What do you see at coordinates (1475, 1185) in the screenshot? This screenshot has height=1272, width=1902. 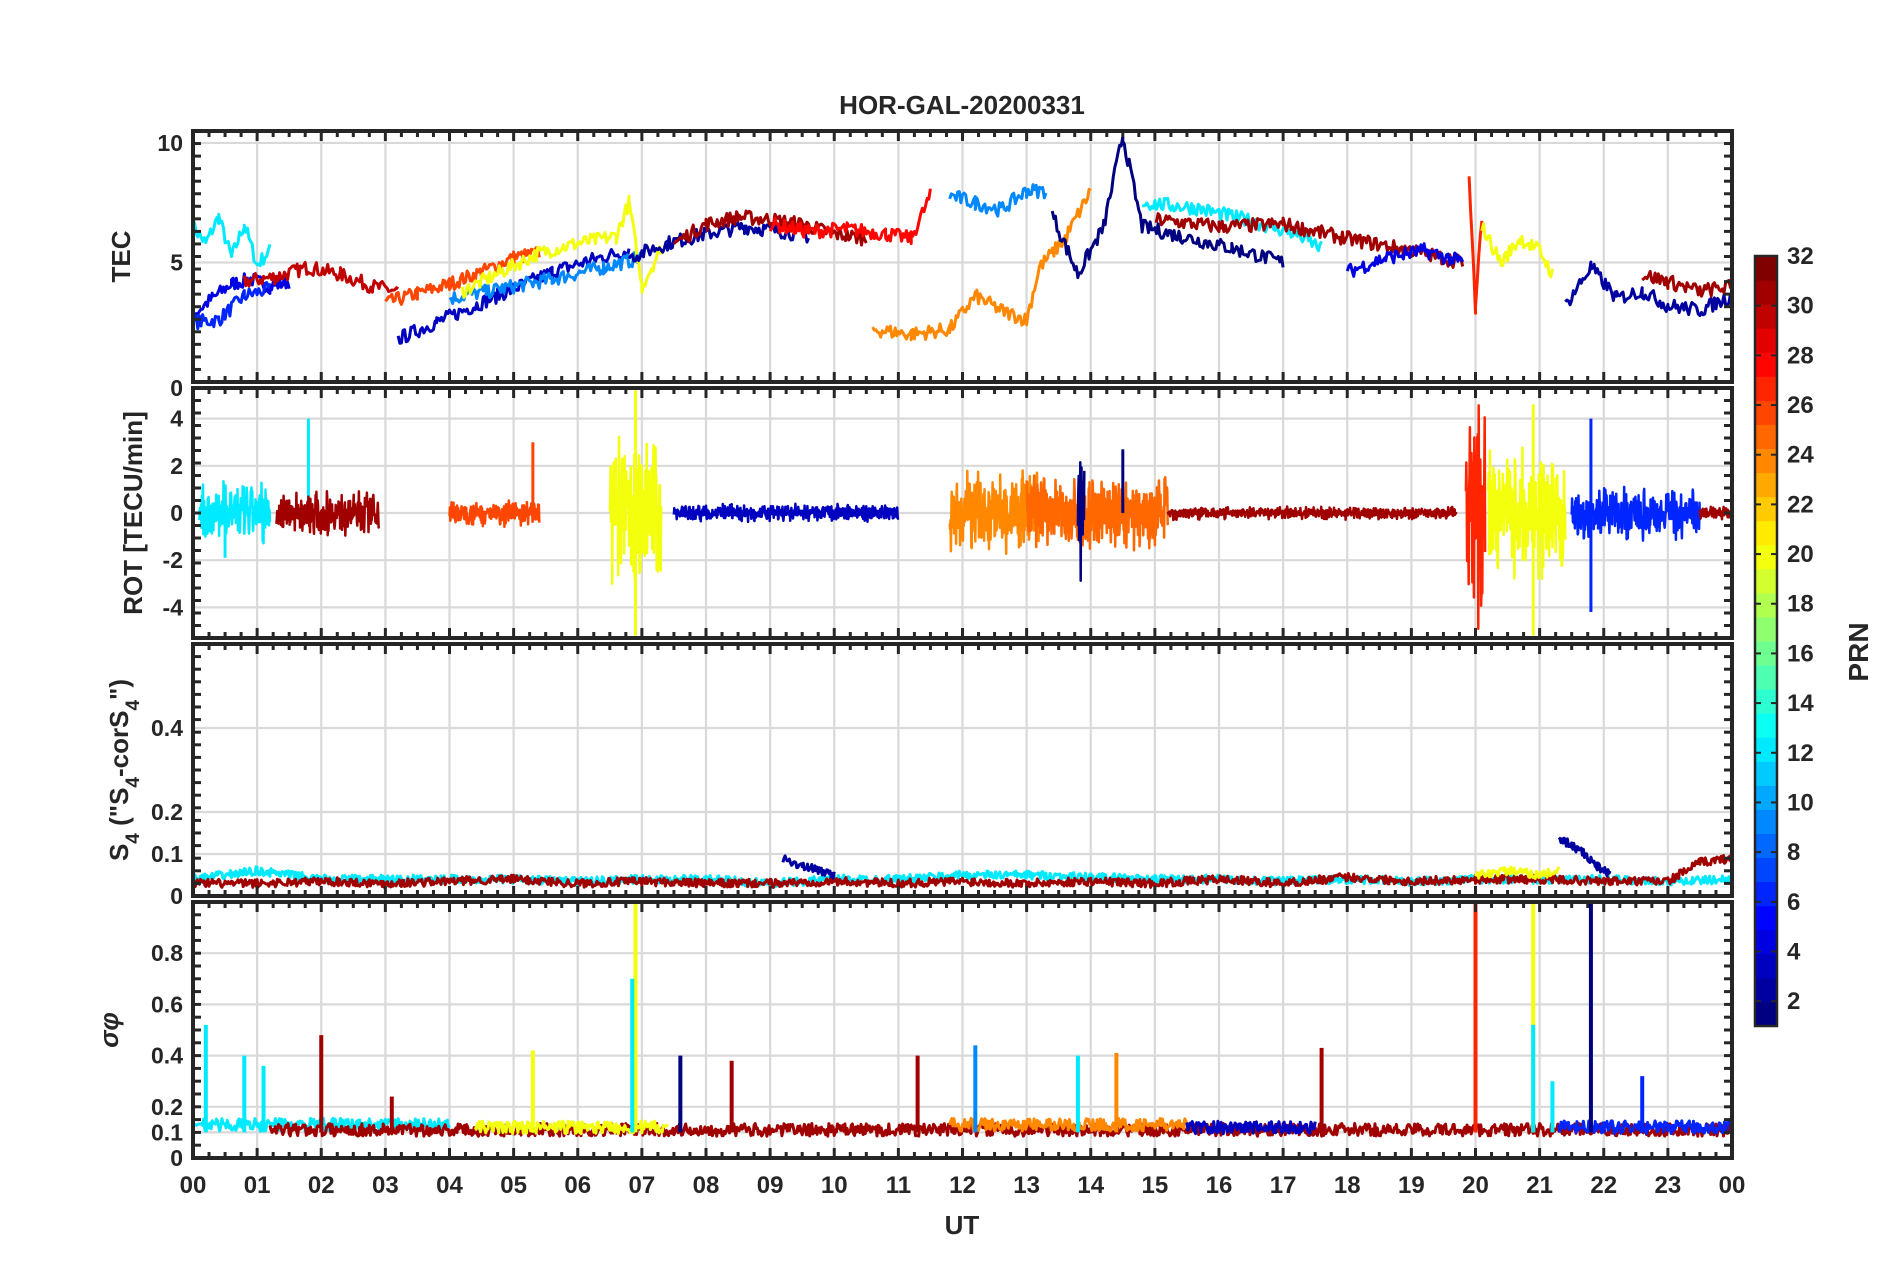 I see `x-tick-label: 20` at bounding box center [1475, 1185].